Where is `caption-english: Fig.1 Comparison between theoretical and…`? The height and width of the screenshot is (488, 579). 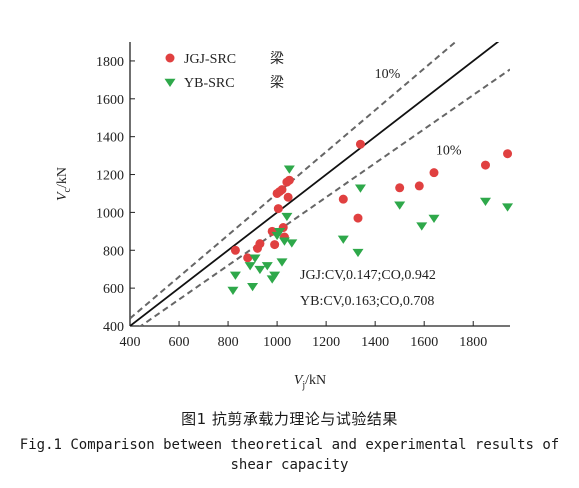 caption-english: Fig.1 Comparison between theoretical and… is located at coordinates (289, 455).